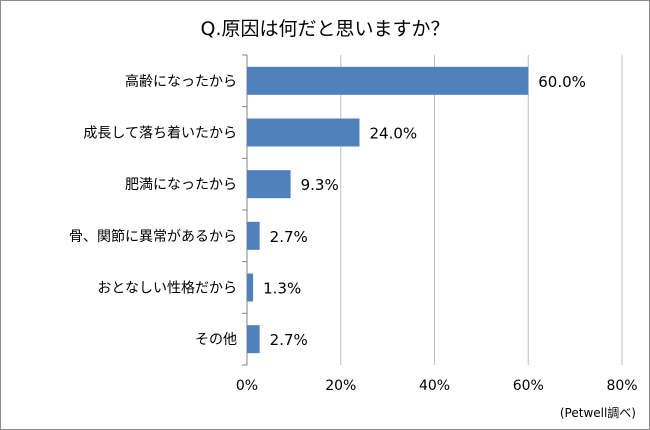 Image resolution: width=650 pixels, height=430 pixels. What do you see at coordinates (181, 185) in the screenshot?
I see `category-label: 肥満になったから` at bounding box center [181, 185].